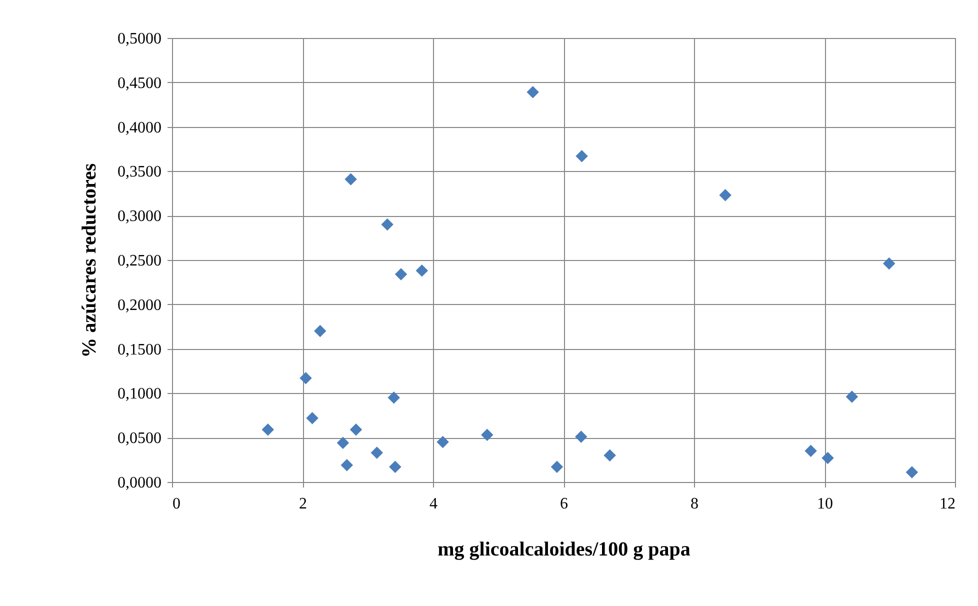  What do you see at coordinates (140, 127) in the screenshot?
I see `y-tick-label: 0,4000` at bounding box center [140, 127].